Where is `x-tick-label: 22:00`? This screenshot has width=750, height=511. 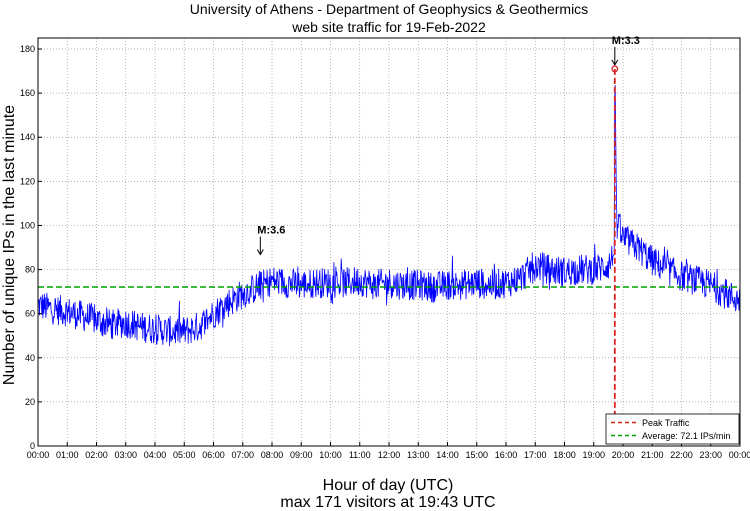
x-tick-label: 22:00 is located at coordinates (681, 455).